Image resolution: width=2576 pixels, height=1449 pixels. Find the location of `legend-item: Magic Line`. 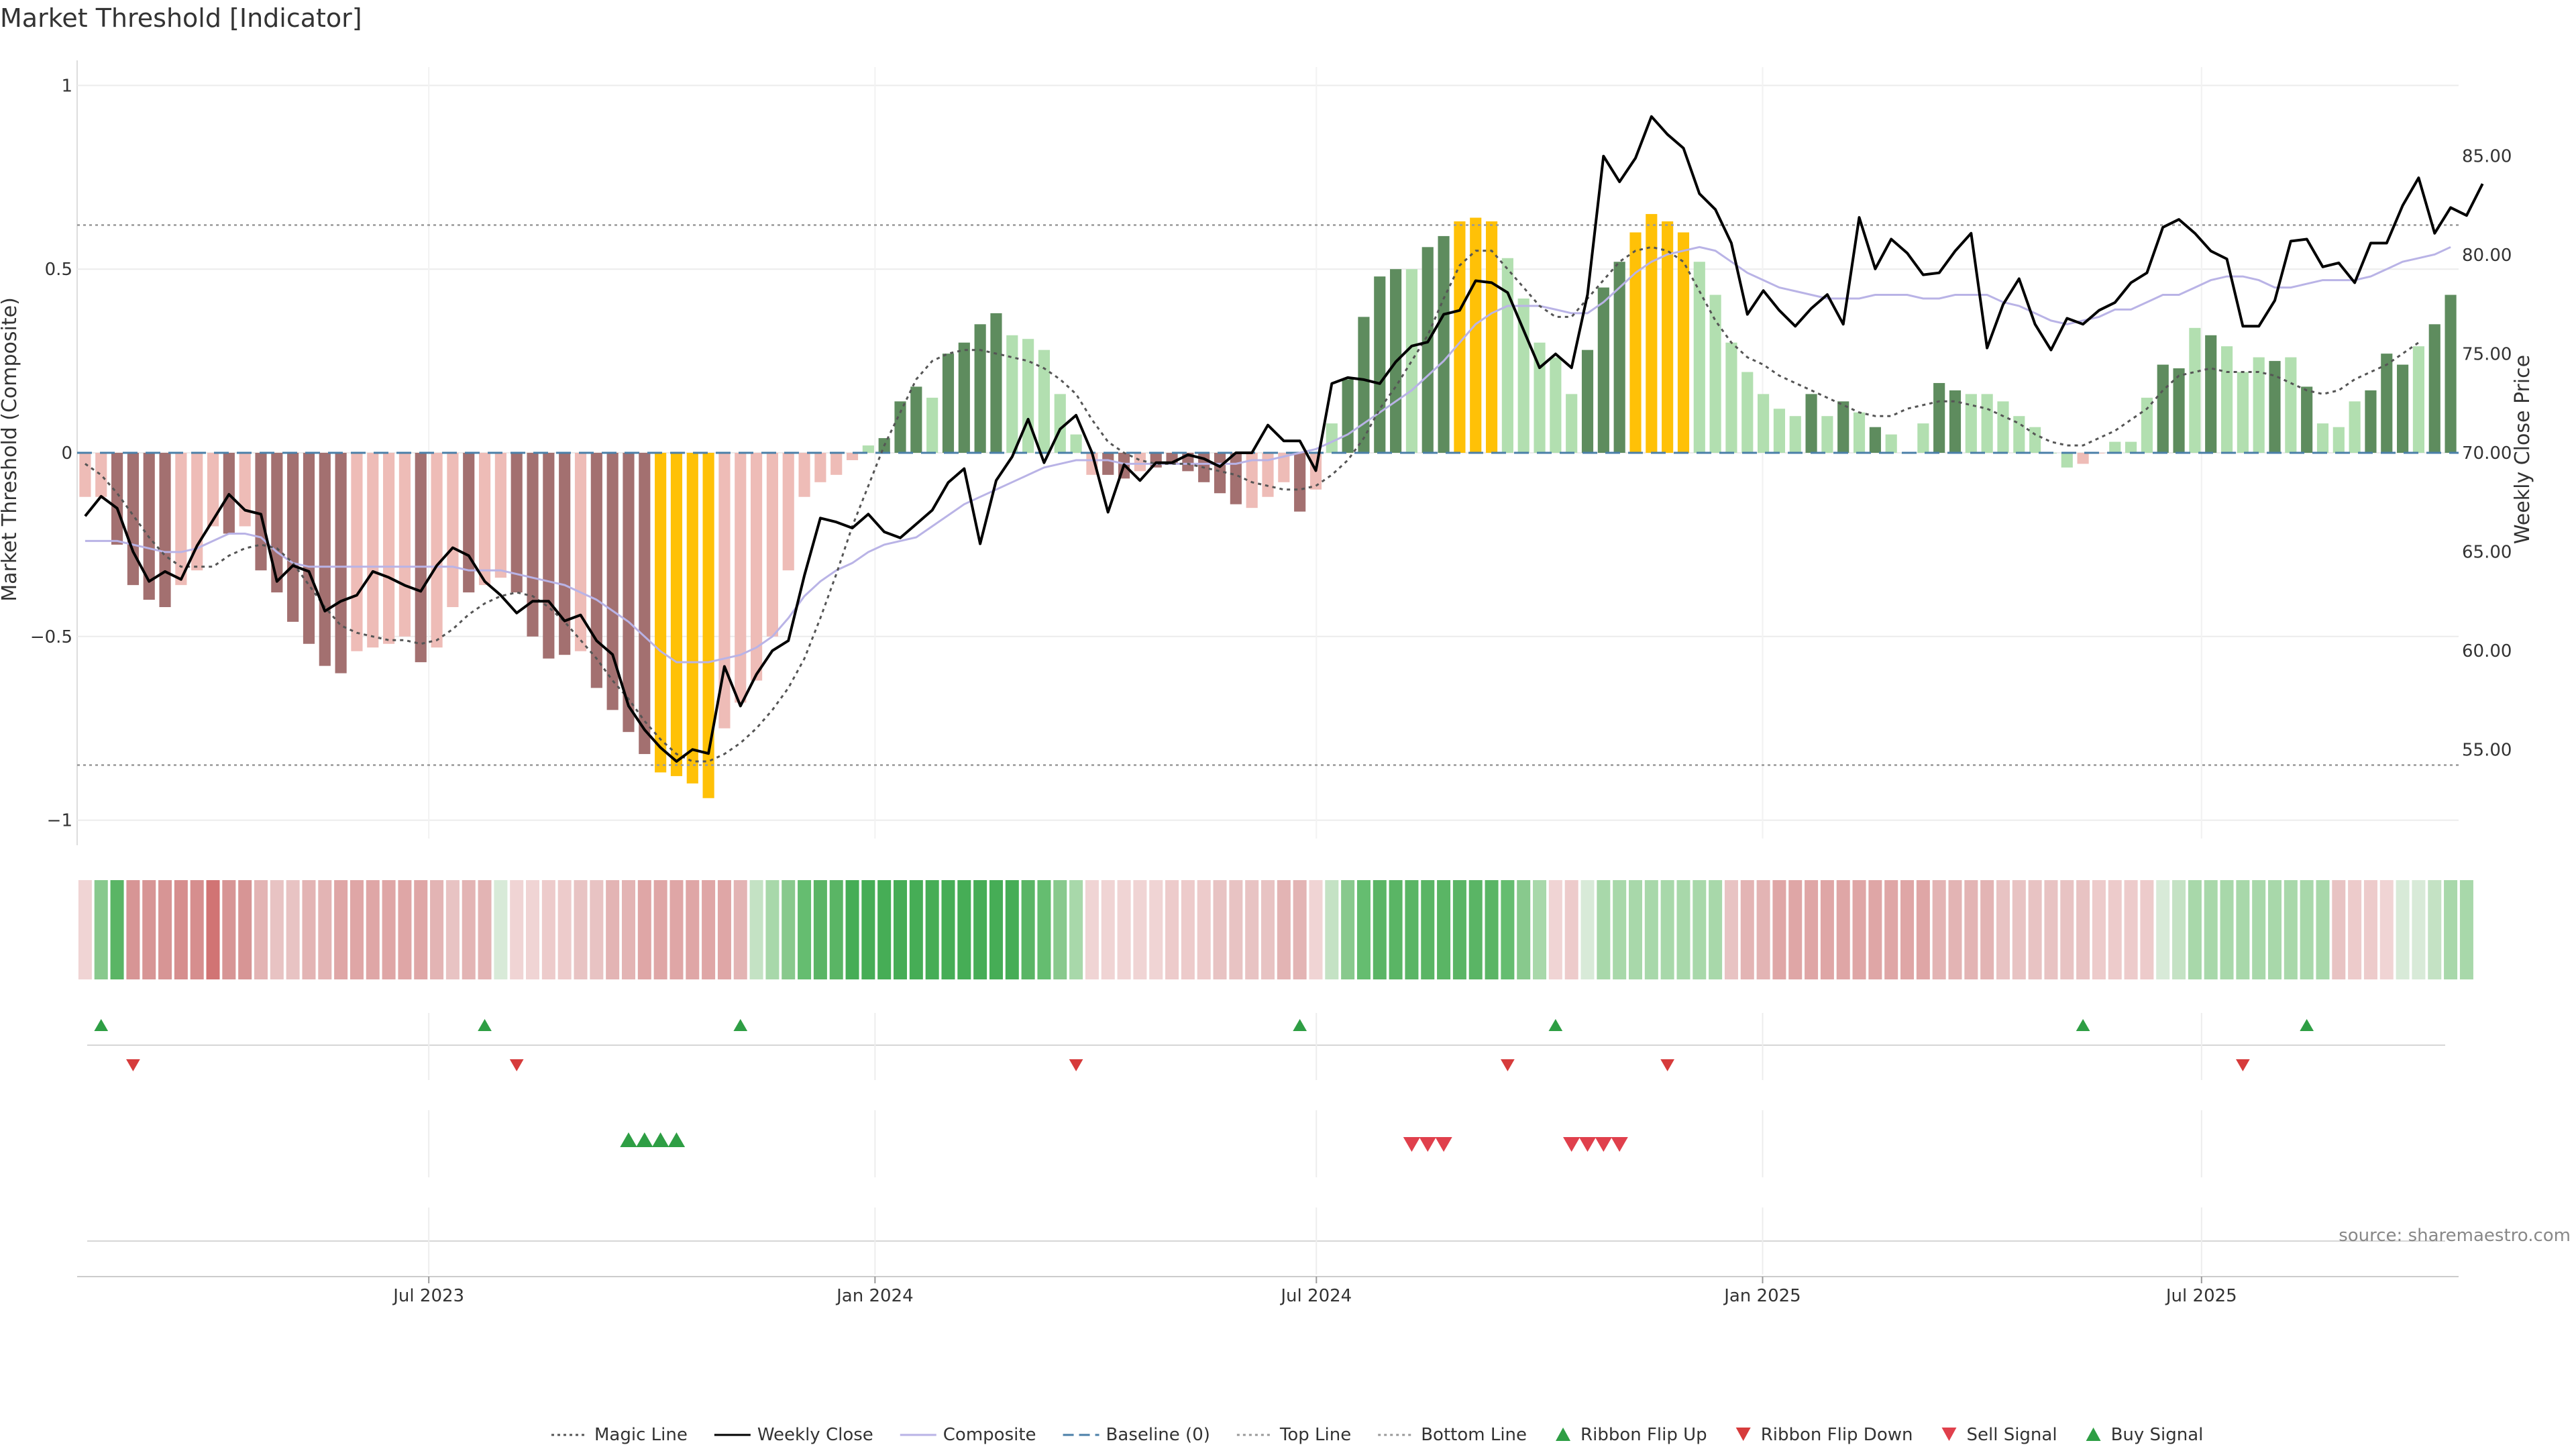

legend-item: Magic Line is located at coordinates (619, 1435).